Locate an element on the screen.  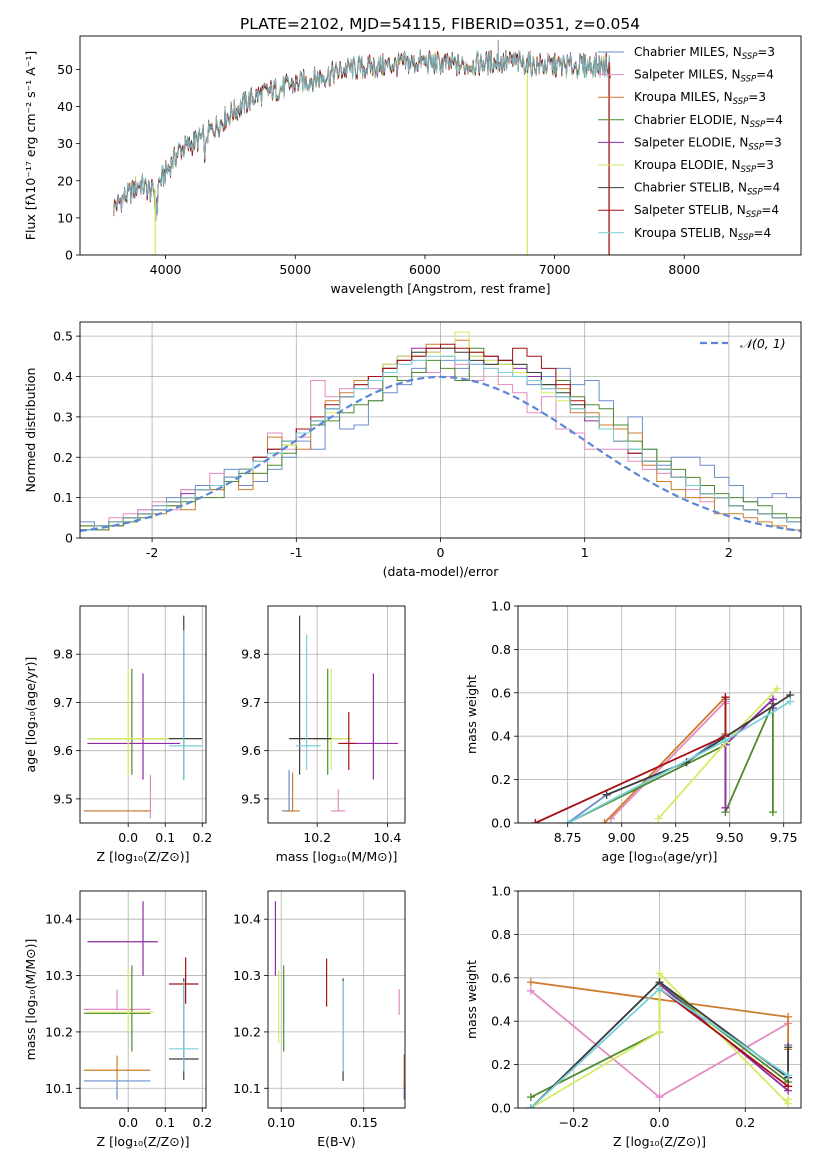
legend-label: Salpeter STELIB, NSSP=4 is located at coordinates (706, 211).